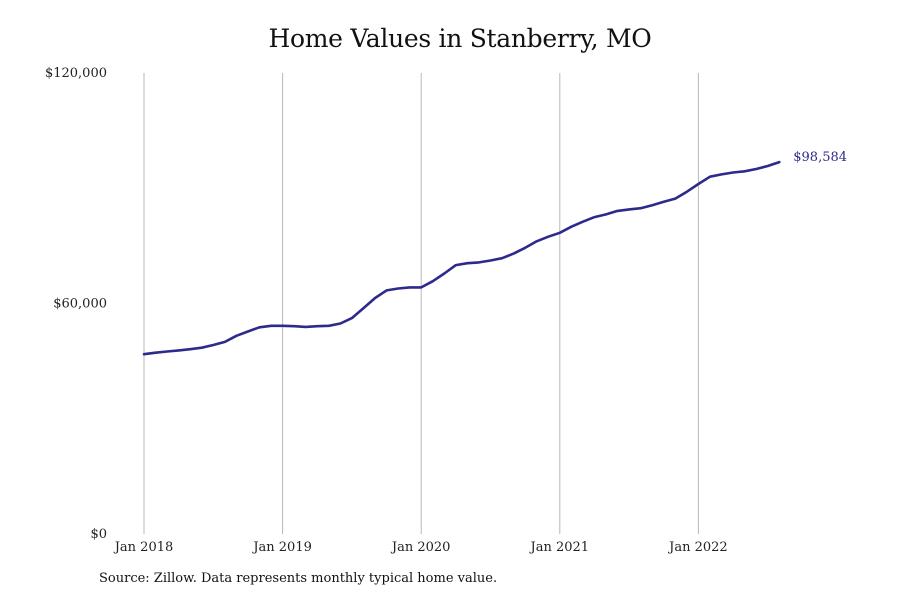 The width and height of the screenshot is (900, 600). What do you see at coordinates (559, 547) in the screenshot?
I see `x-tick-label: Jan 2021` at bounding box center [559, 547].